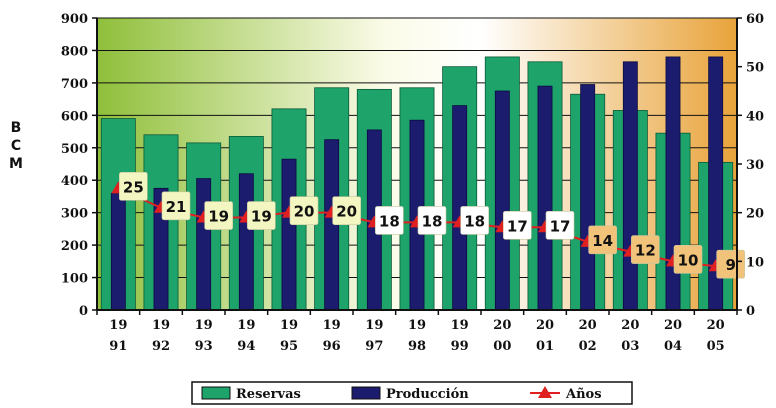 This screenshot has width=776, height=408. I want to click on data-label: 21, so click(176, 207).